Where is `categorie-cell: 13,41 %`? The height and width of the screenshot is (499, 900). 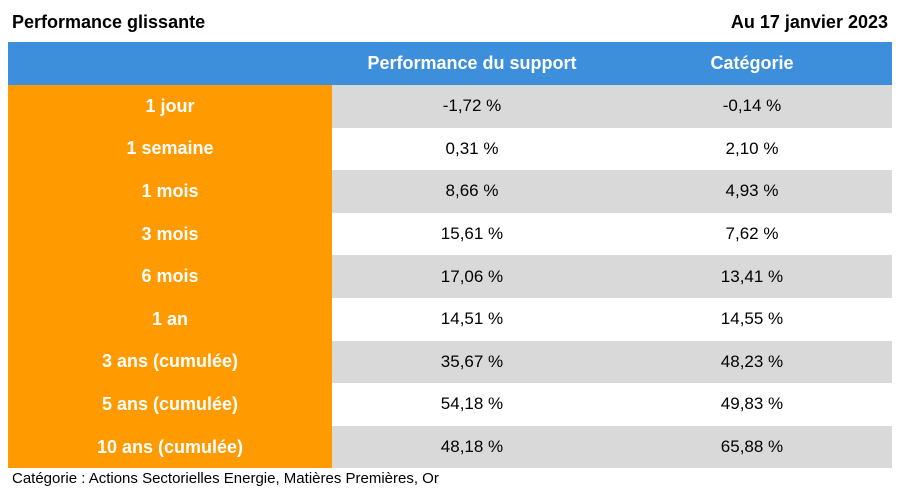
categorie-cell: 13,41 % is located at coordinates (752, 276).